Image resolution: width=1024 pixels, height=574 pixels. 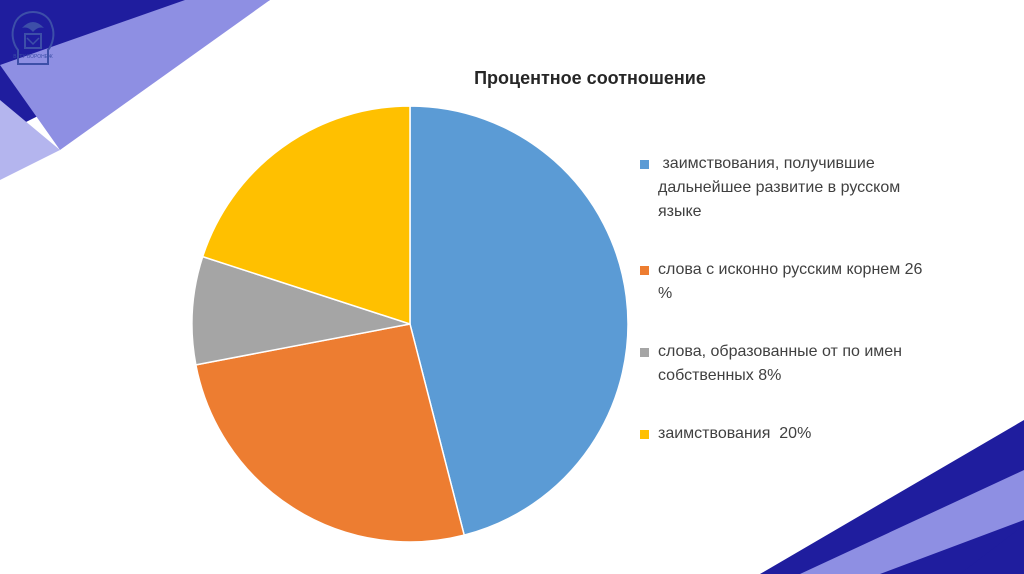 I want to click on chart-title: Процентное соотношение, so click(x=590, y=78).